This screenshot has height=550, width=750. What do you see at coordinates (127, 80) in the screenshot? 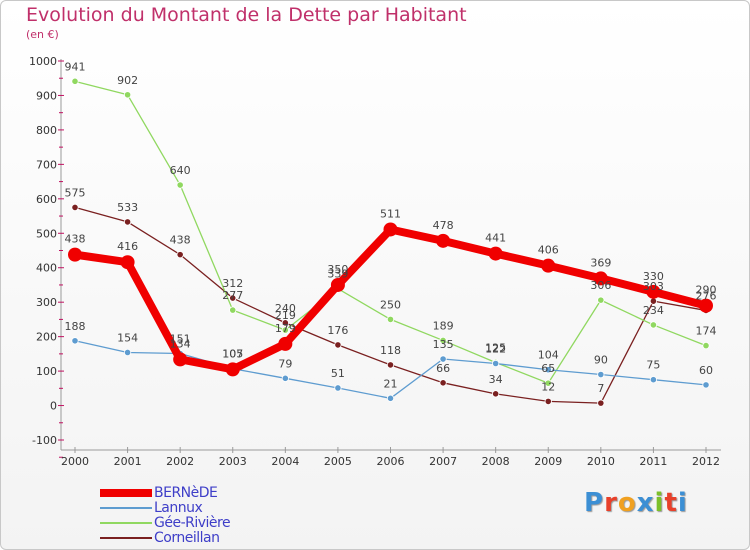
I see `data-label: 902` at bounding box center [127, 80].